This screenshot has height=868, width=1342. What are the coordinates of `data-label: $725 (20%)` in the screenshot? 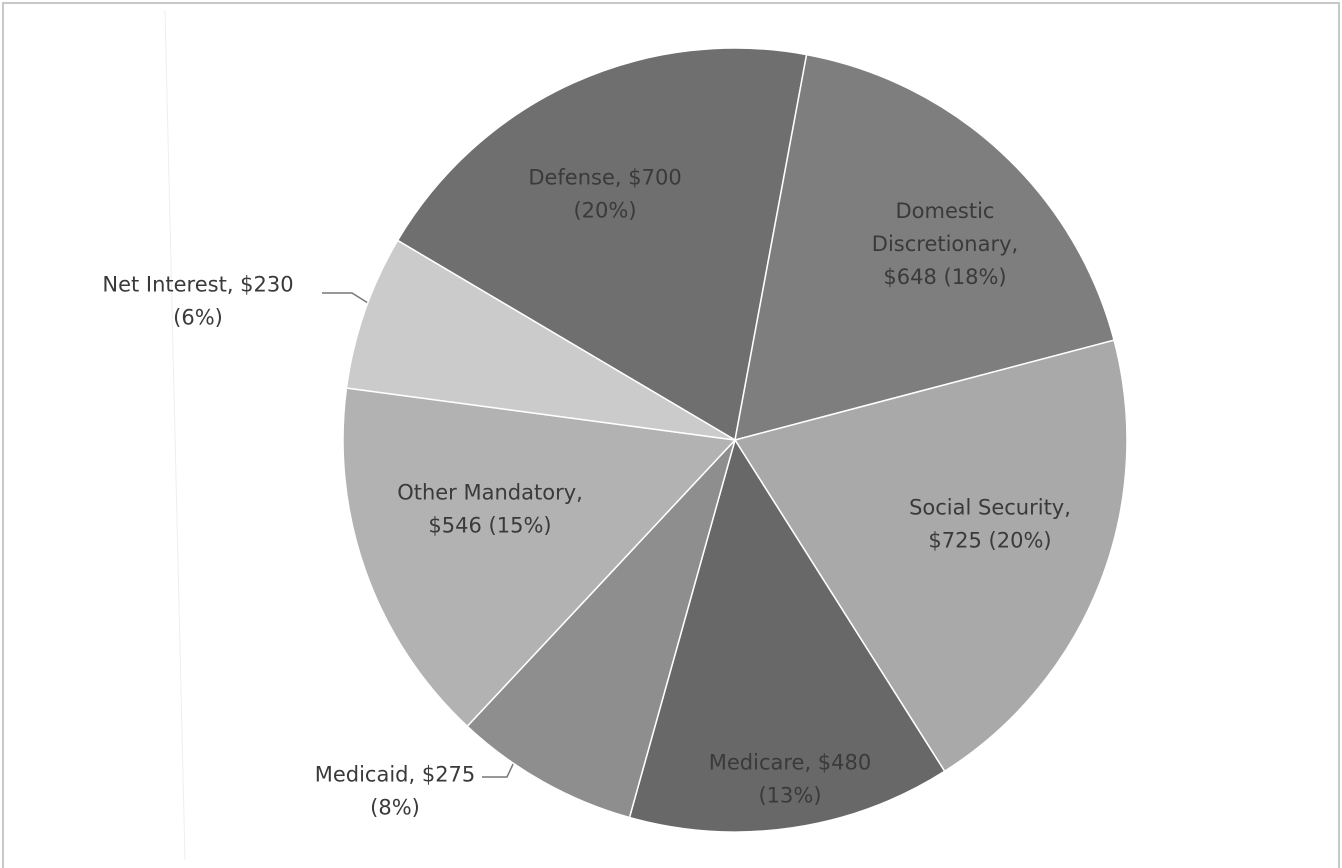 It's located at (989, 541).